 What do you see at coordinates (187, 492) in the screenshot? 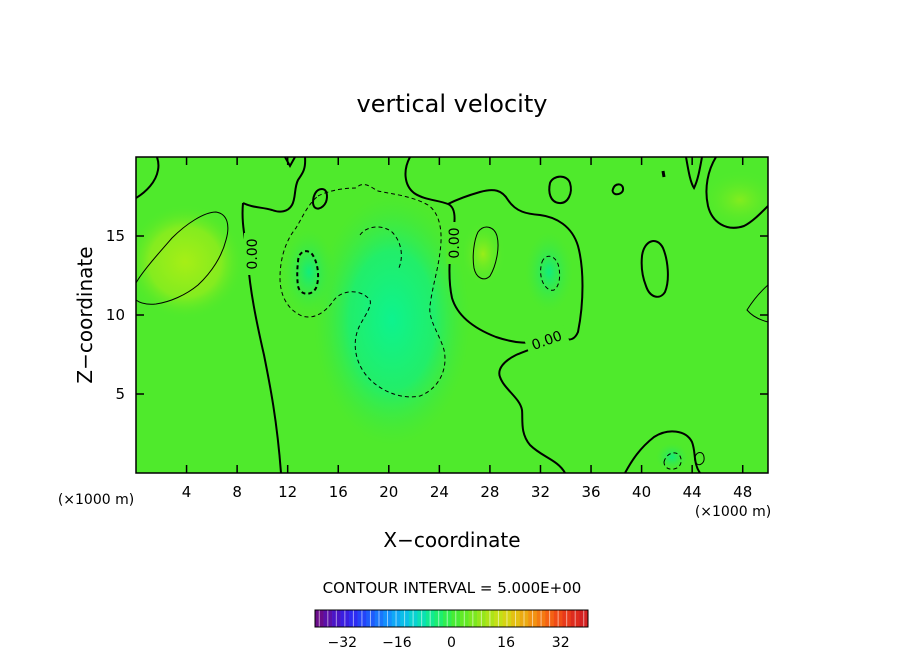
I see `x-tick-label: 4` at bounding box center [187, 492].